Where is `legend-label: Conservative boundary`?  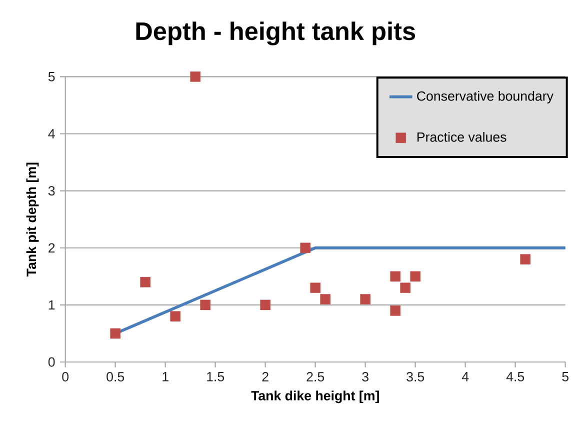 legend-label: Conservative boundary is located at coordinates (485, 97).